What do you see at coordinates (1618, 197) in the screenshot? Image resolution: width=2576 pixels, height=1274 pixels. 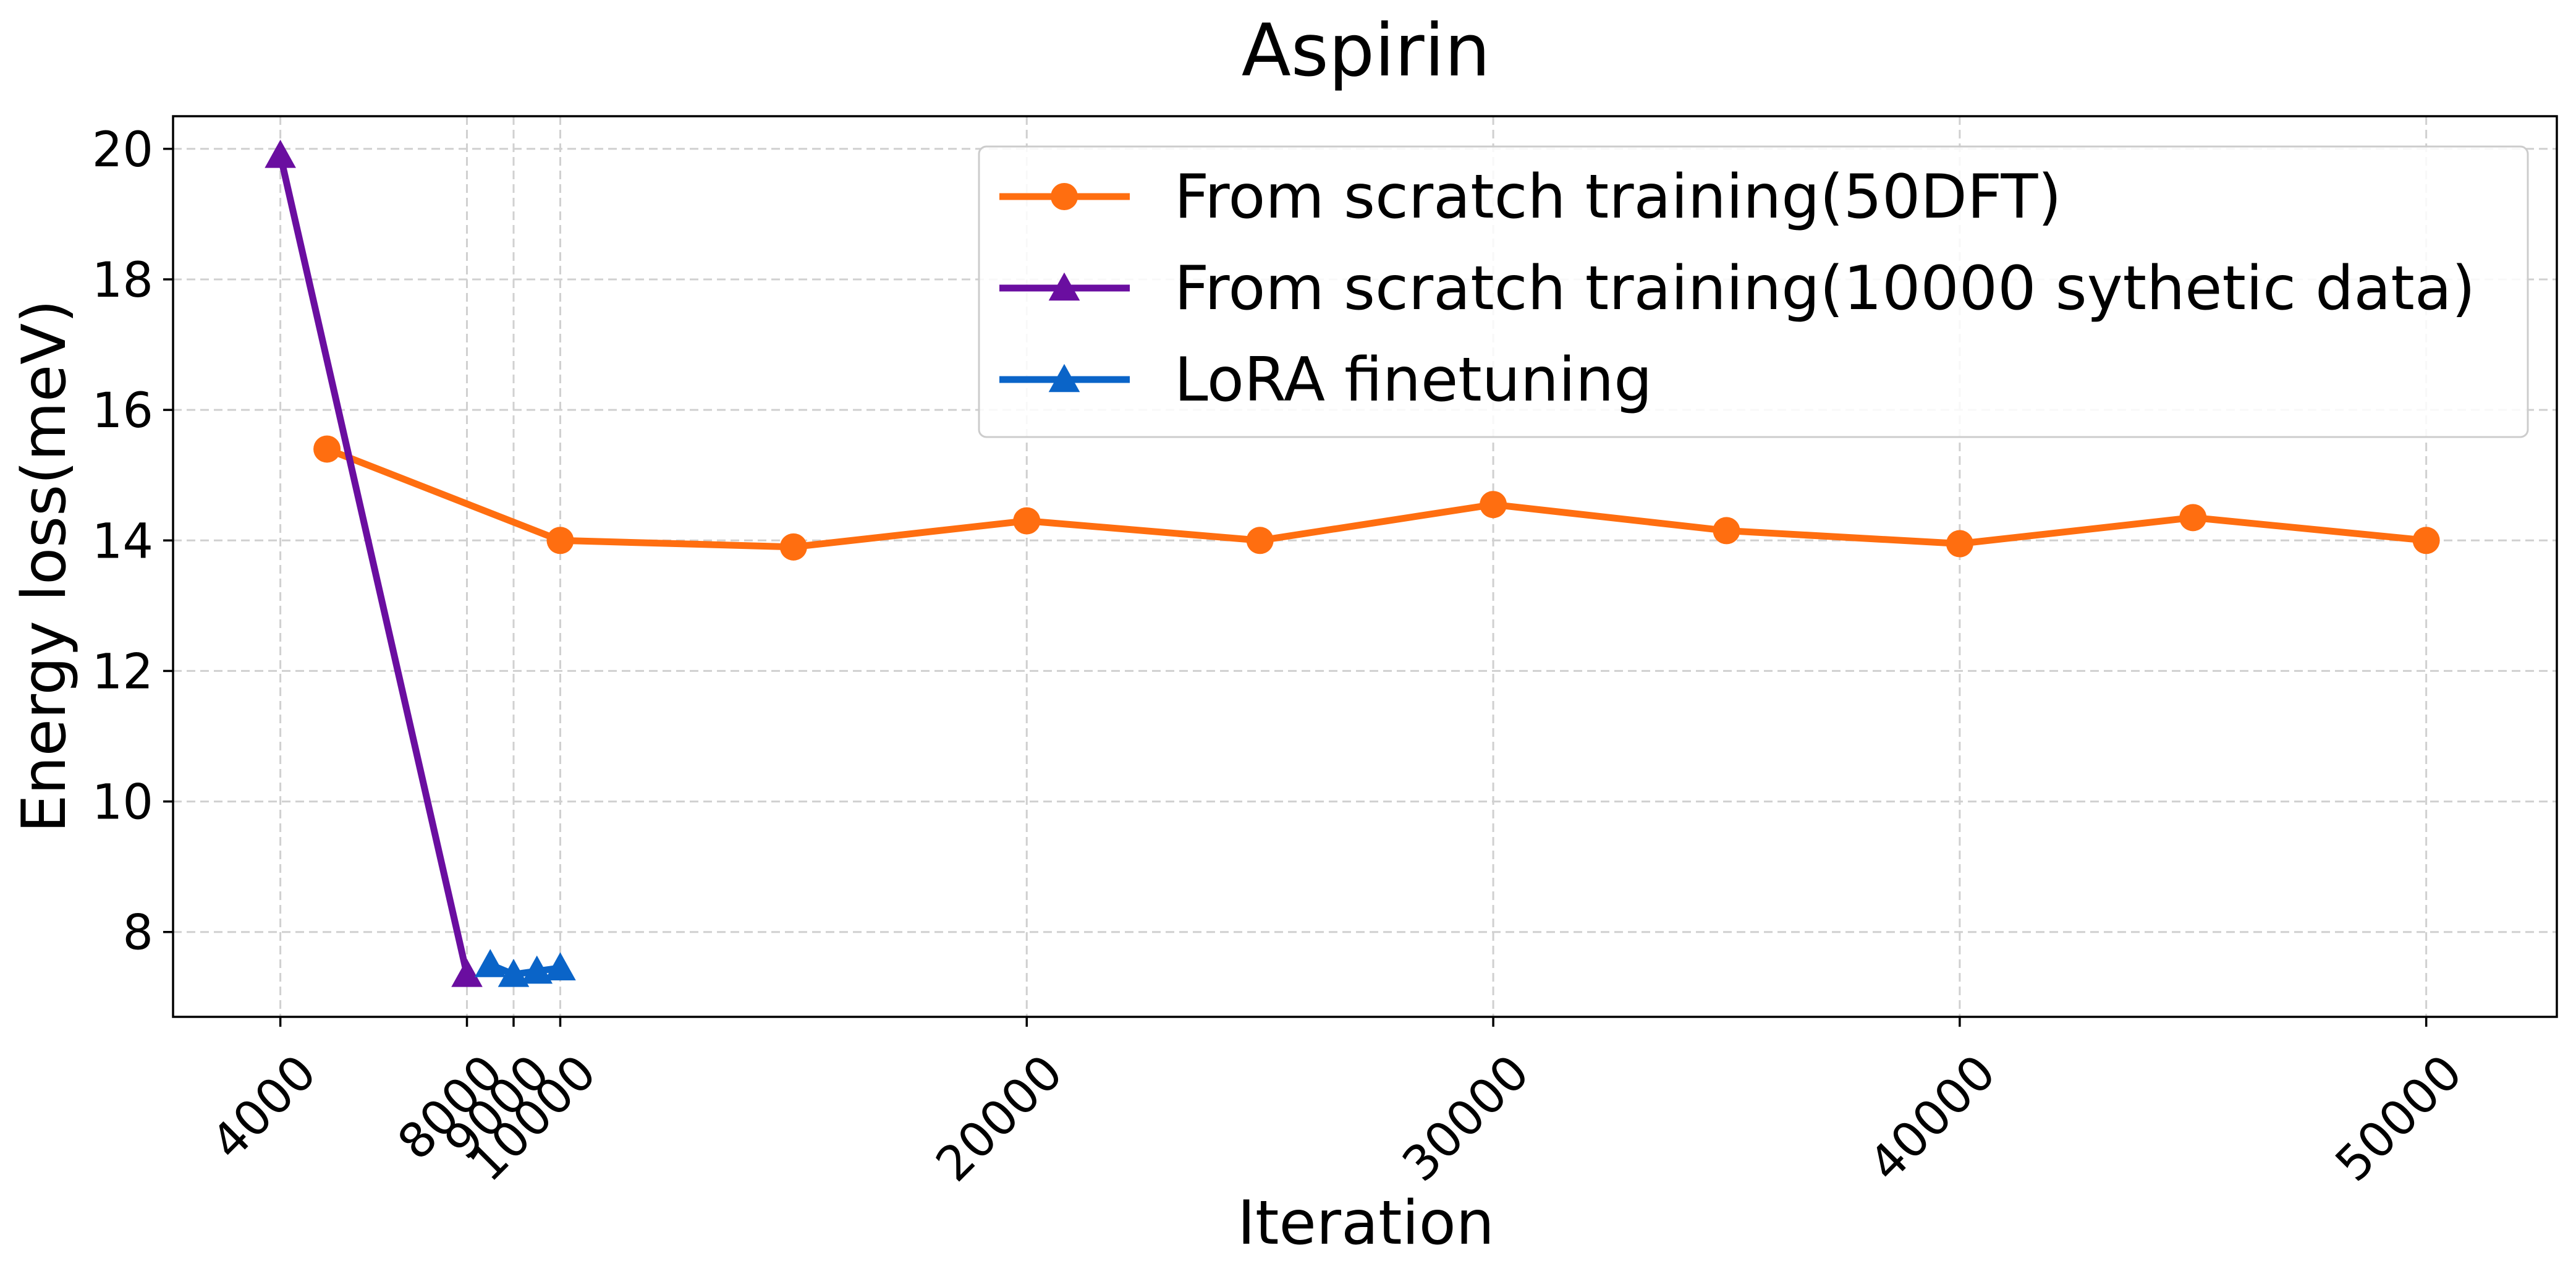 I see `legend-label: From scratch training(50DFT)` at bounding box center [1618, 197].